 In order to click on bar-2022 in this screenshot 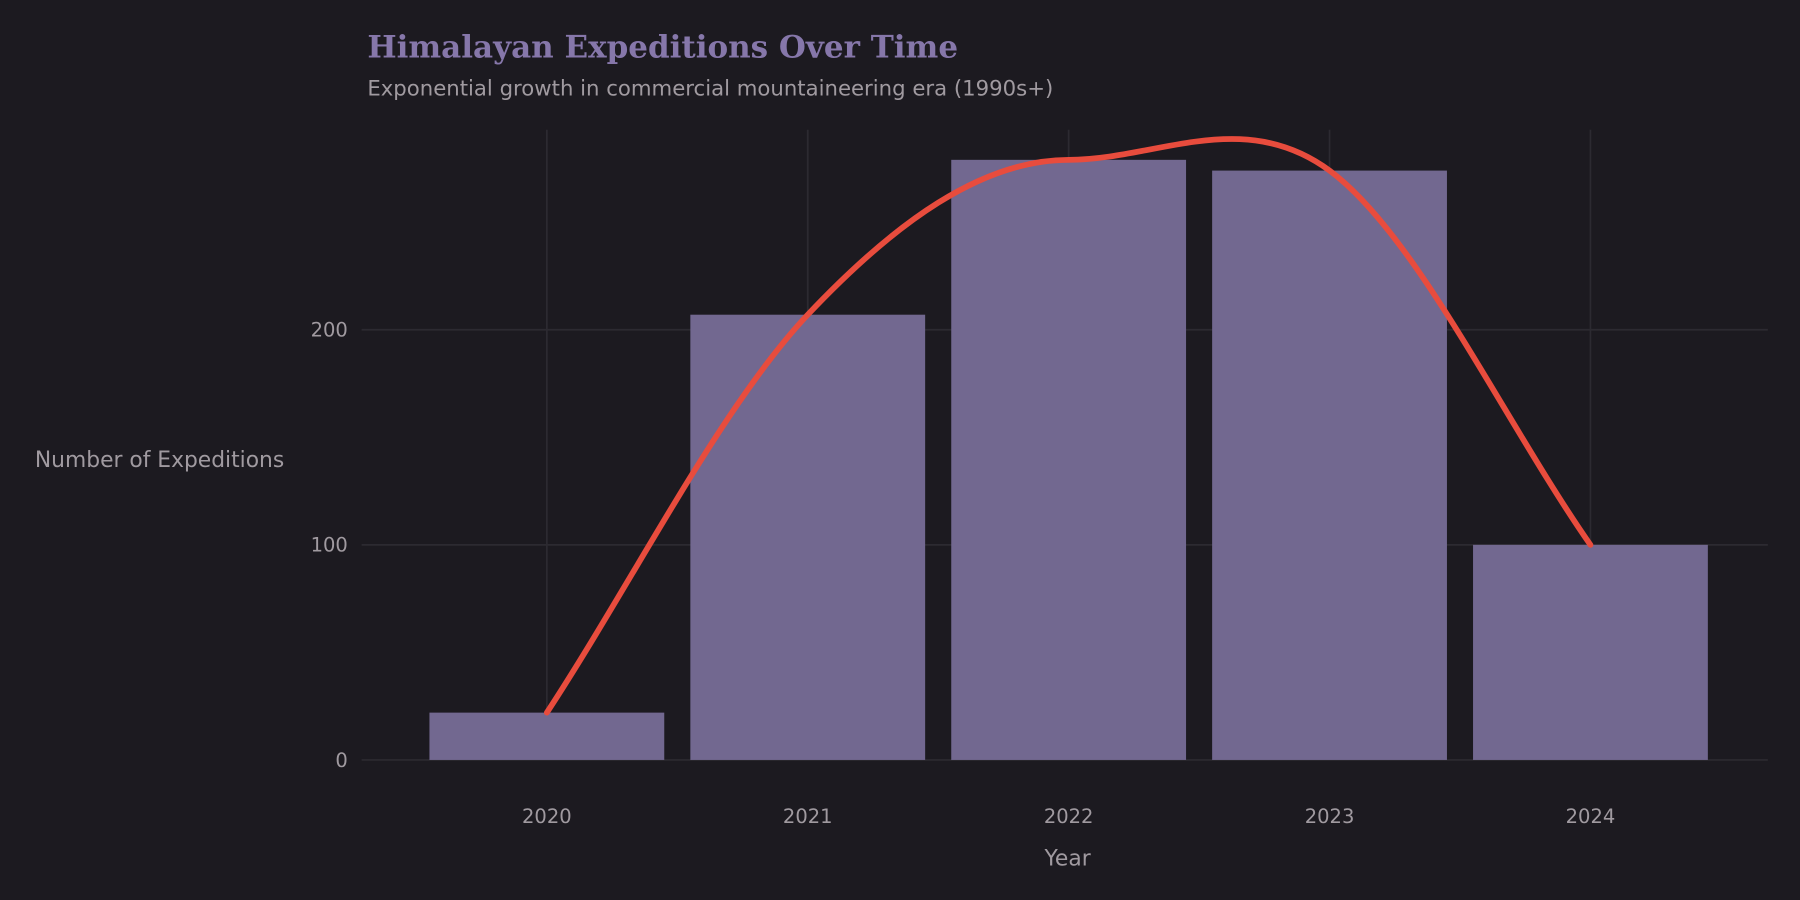, I will do `click(1069, 459)`.